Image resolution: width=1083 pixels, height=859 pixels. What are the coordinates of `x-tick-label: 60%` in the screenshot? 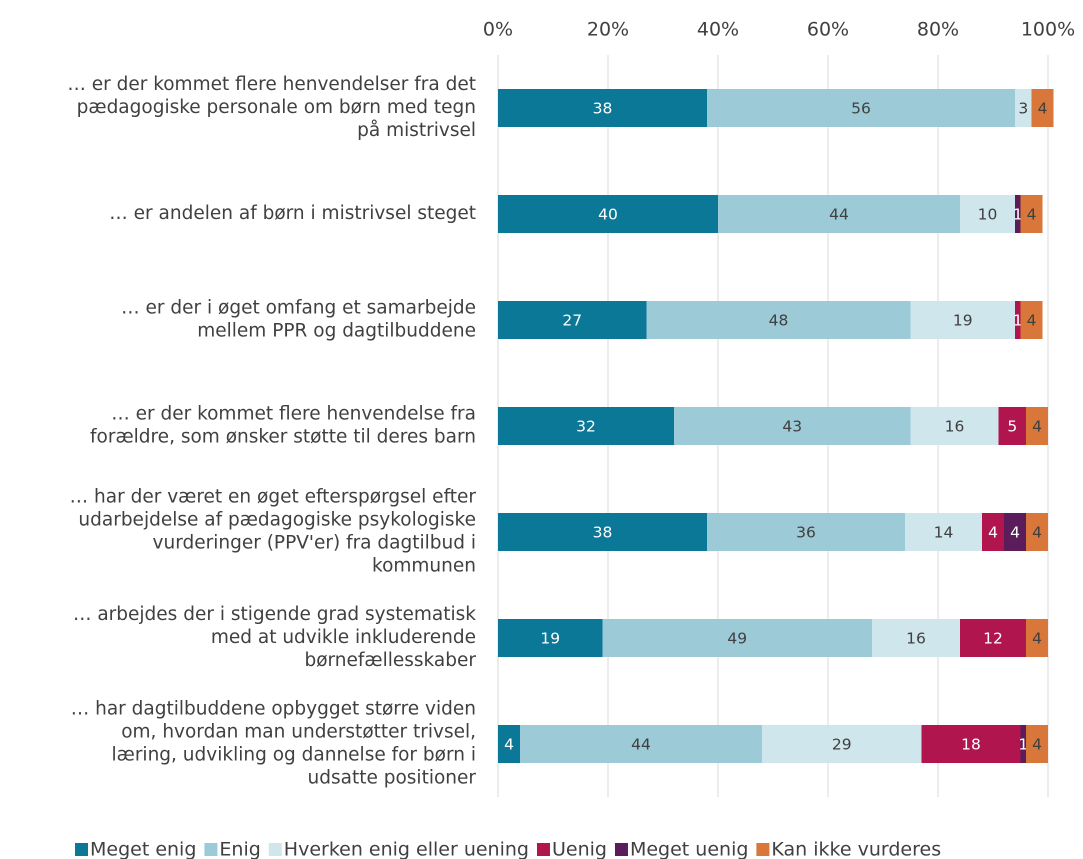 It's located at (828, 30).